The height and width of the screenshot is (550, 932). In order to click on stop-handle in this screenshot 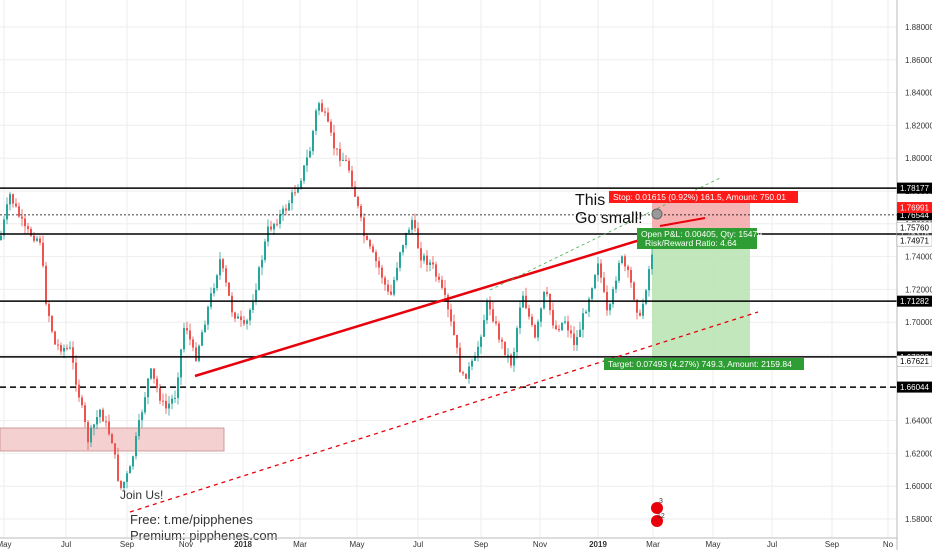, I will do `click(657, 214)`.